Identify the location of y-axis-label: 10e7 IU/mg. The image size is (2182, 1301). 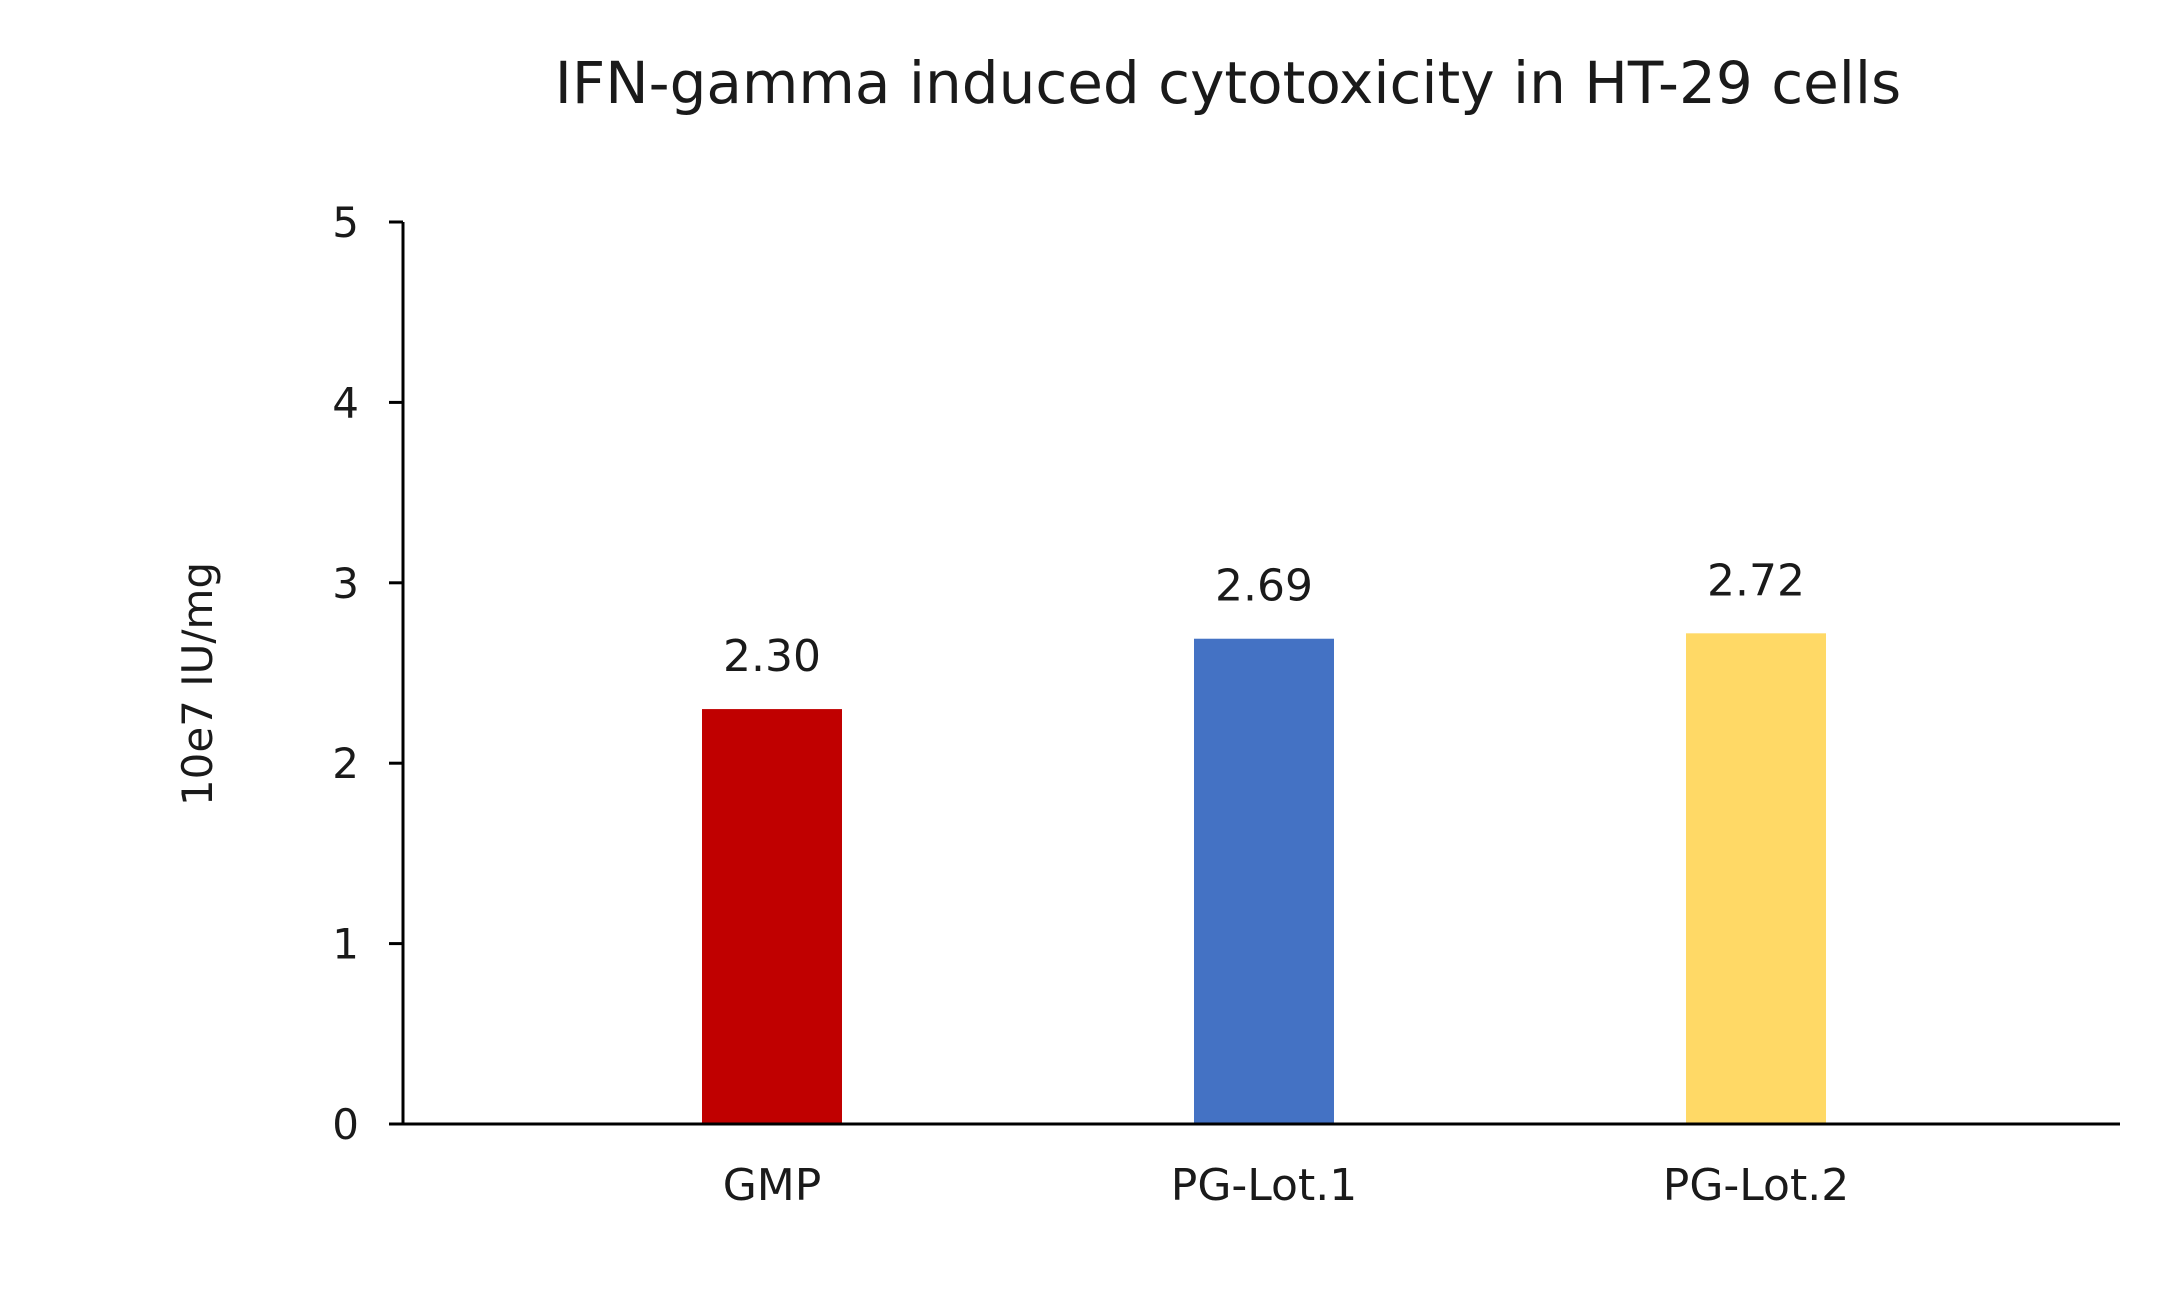
(197, 684).